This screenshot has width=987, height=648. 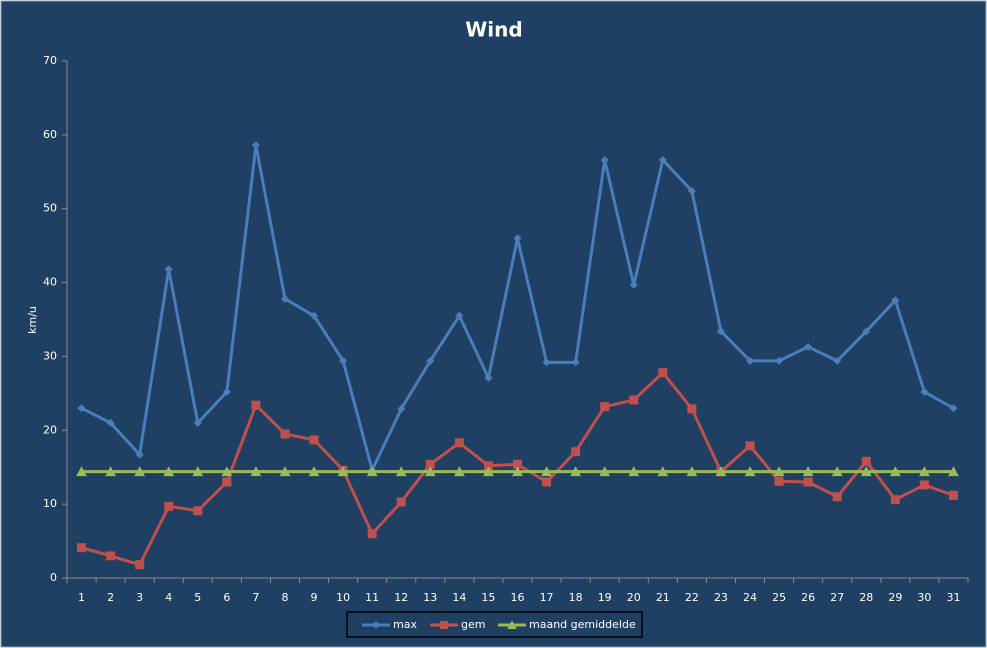 I want to click on x-tick-label: 11, so click(x=372, y=597).